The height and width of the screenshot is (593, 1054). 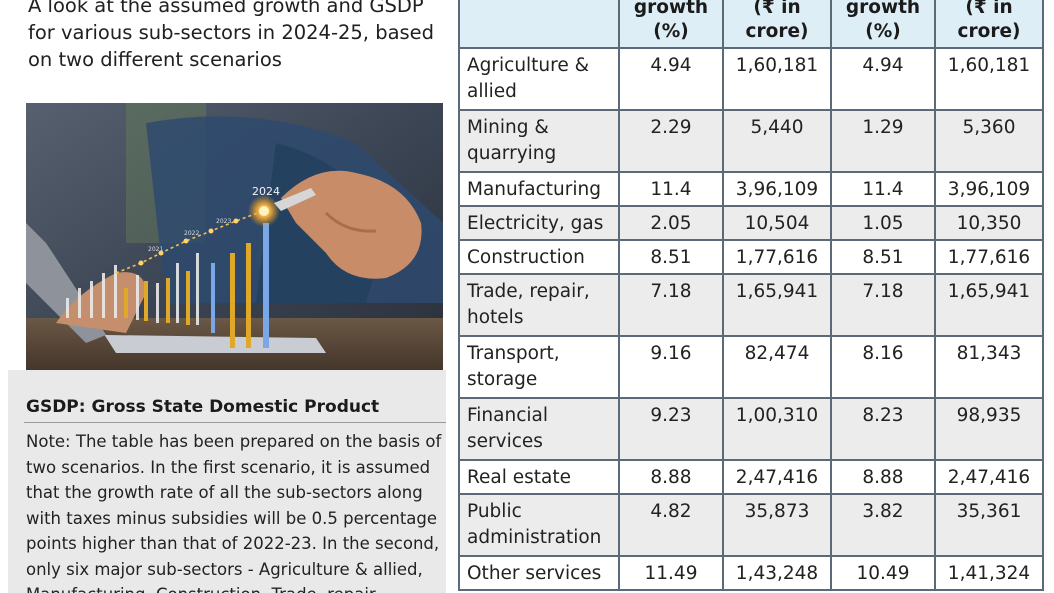 I want to click on sector-cell: Real estate, so click(x=539, y=477).